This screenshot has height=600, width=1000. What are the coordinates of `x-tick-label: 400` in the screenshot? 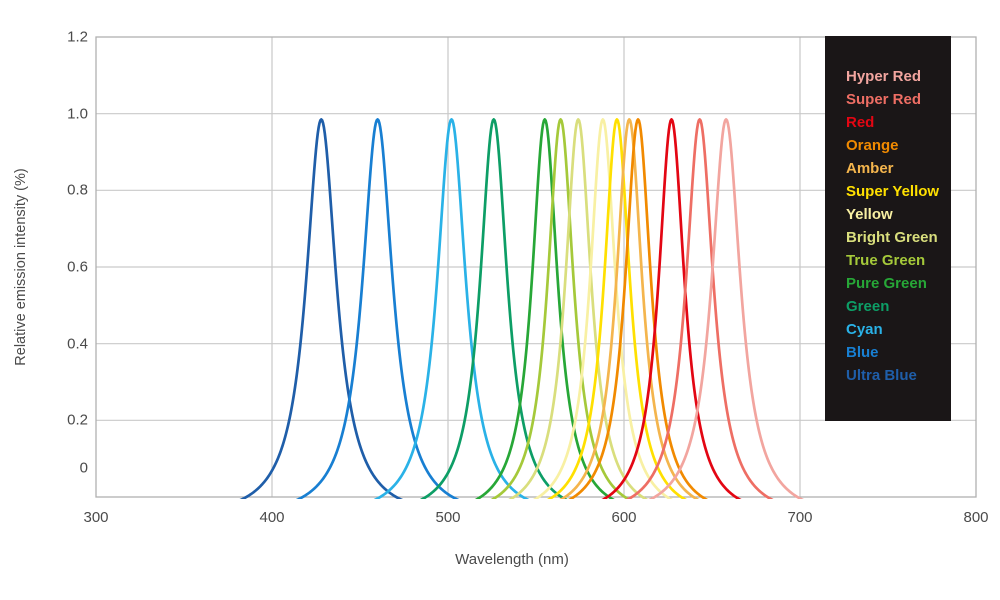 It's located at (272, 517).